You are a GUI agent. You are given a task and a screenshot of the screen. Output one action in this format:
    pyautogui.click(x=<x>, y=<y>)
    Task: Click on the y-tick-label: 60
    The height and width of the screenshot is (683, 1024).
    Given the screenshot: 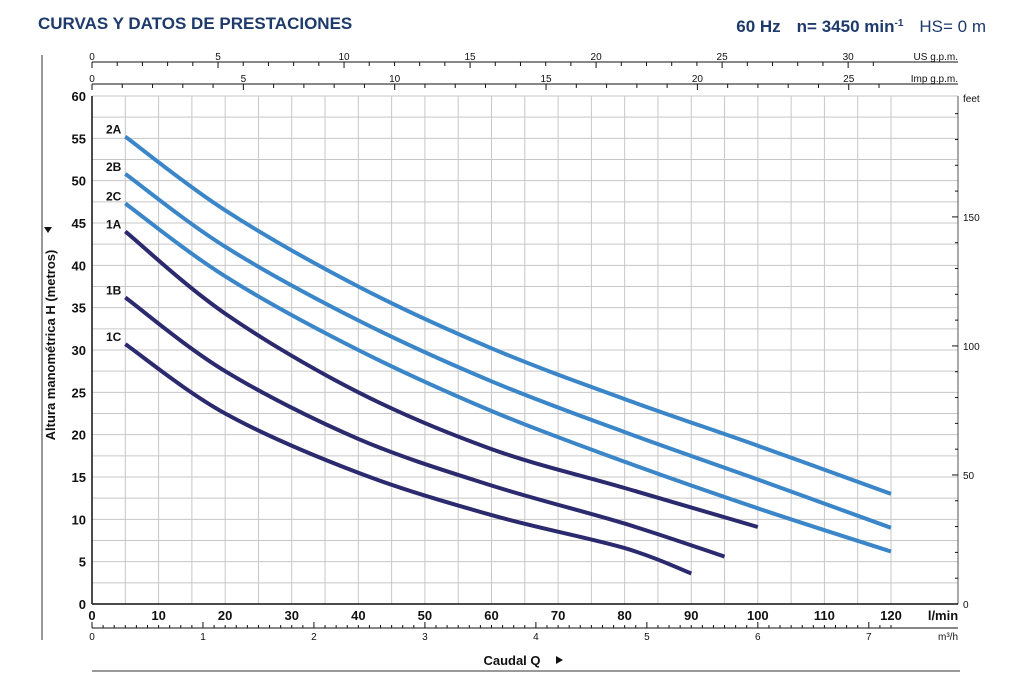 What is the action you would take?
    pyautogui.click(x=79, y=96)
    